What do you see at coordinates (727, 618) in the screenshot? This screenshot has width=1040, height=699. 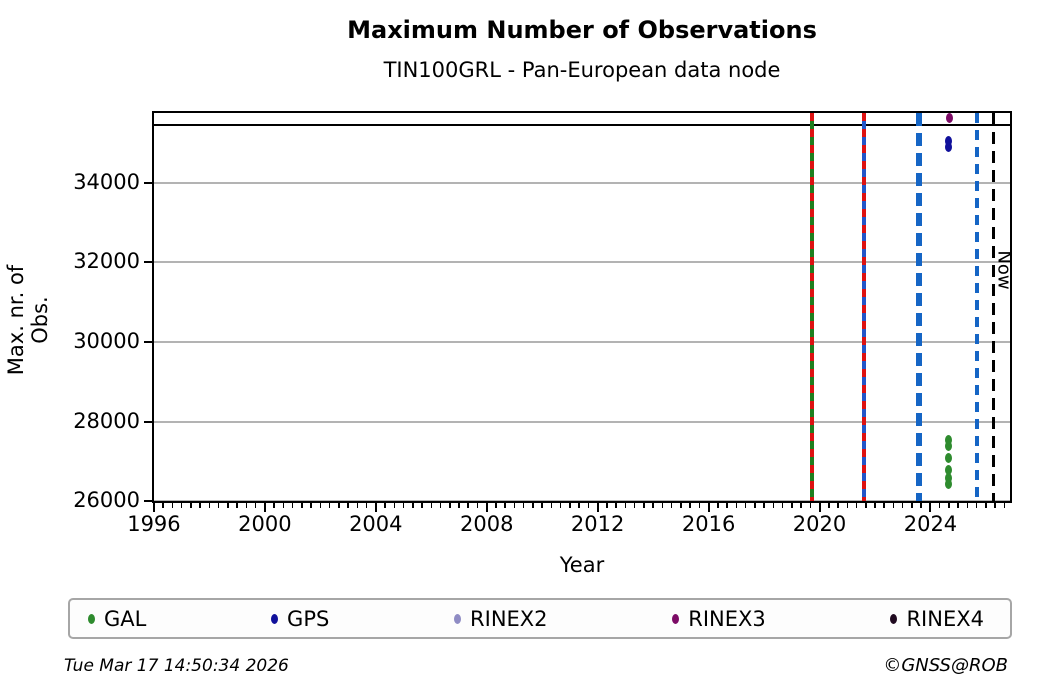 I see `legend-label: RINEX3` at bounding box center [727, 618].